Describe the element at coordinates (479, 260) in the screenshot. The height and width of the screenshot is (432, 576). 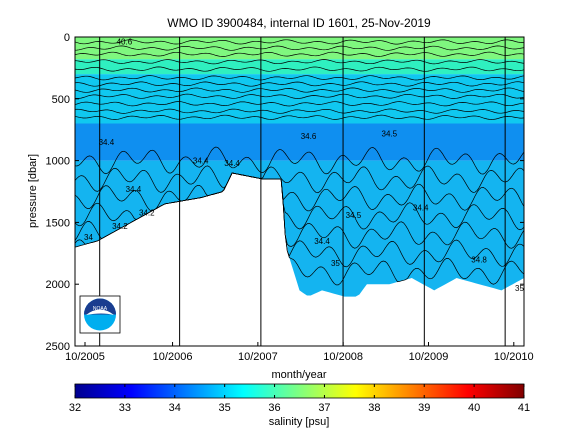
I see `contour-label: 34.8` at that location.